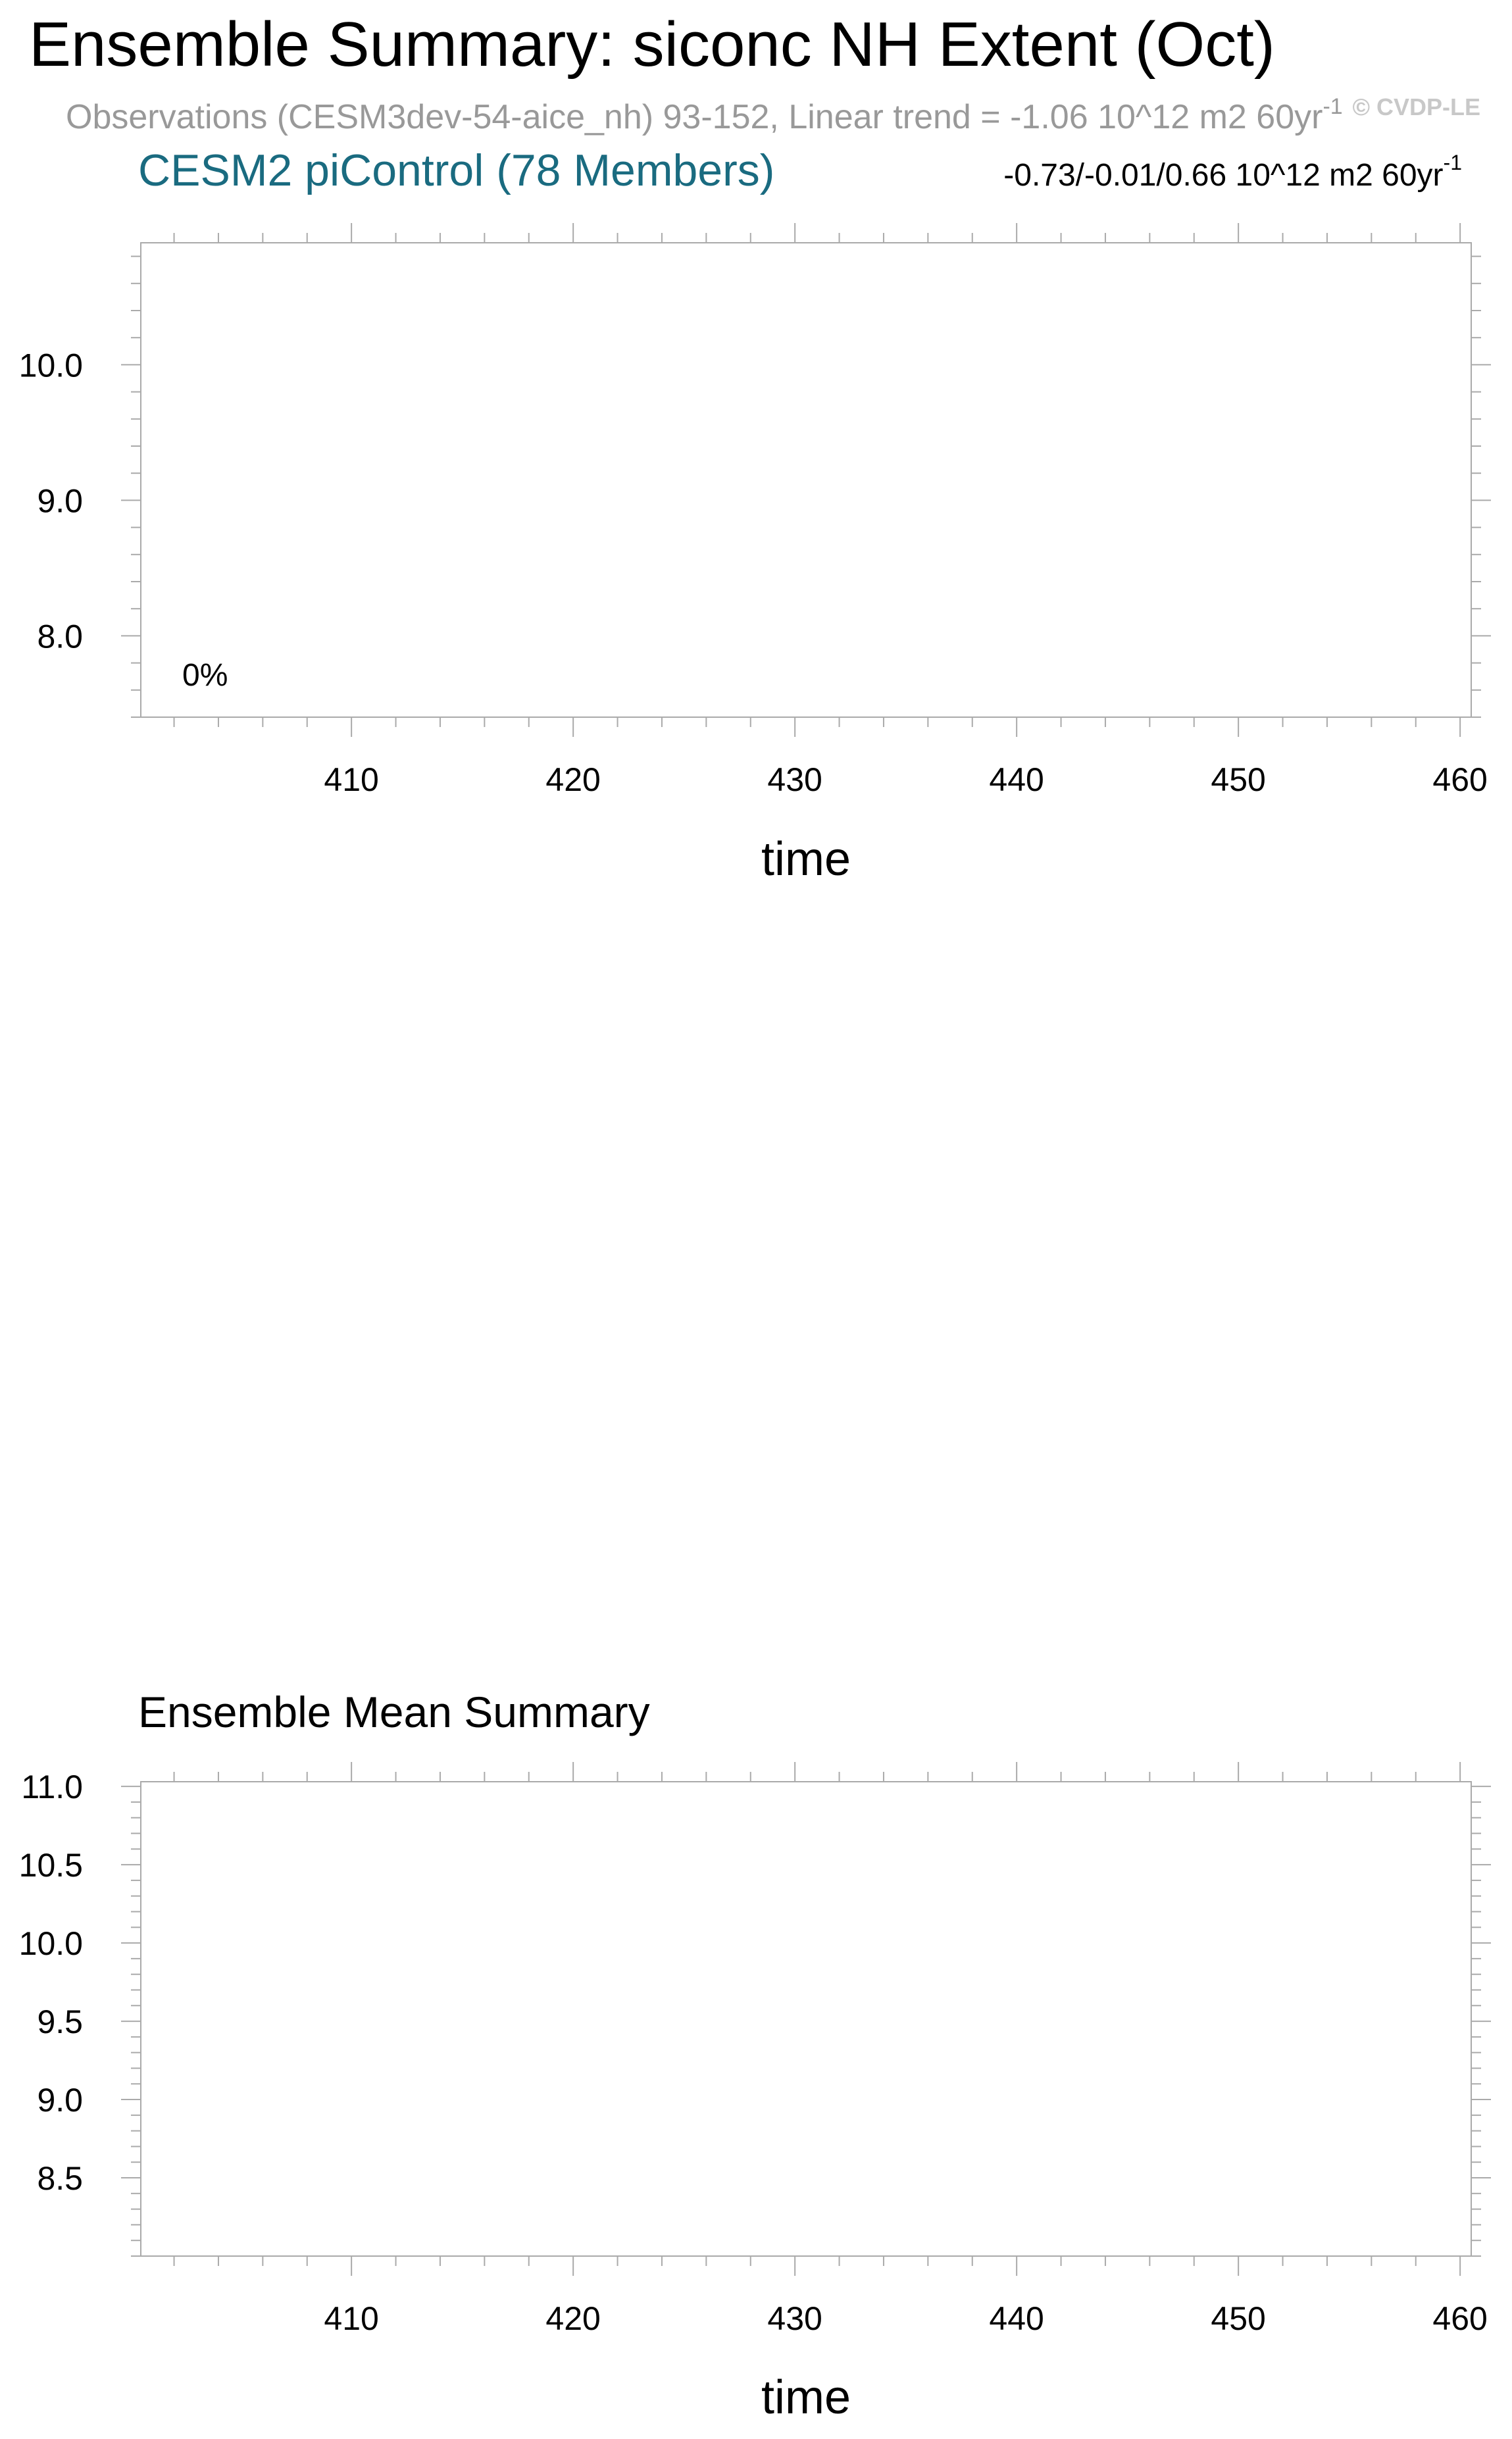 This screenshot has height=2439, width=1512. I want to click on panel1-annotation: 0%, so click(205, 675).